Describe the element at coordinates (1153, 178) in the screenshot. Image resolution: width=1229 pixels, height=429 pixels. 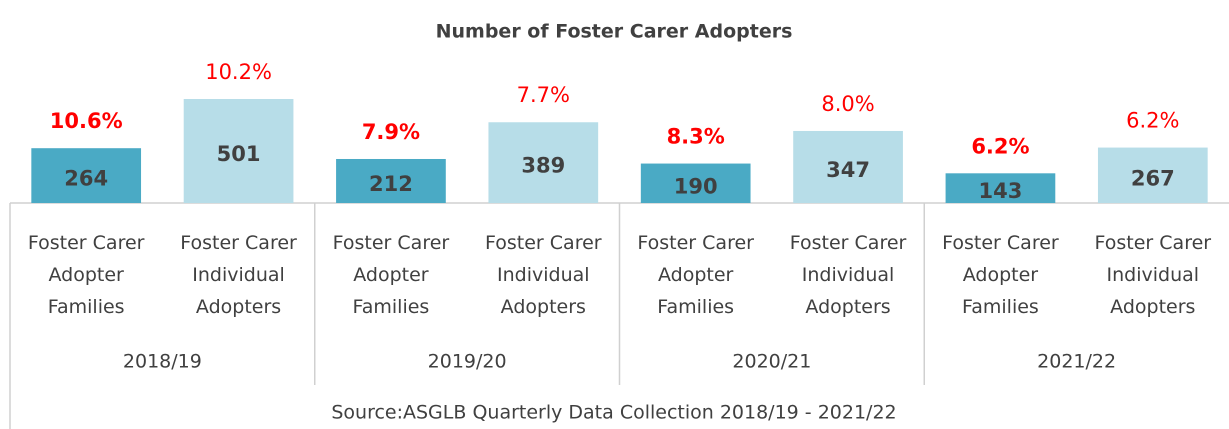
I see `value-label: 267` at that location.